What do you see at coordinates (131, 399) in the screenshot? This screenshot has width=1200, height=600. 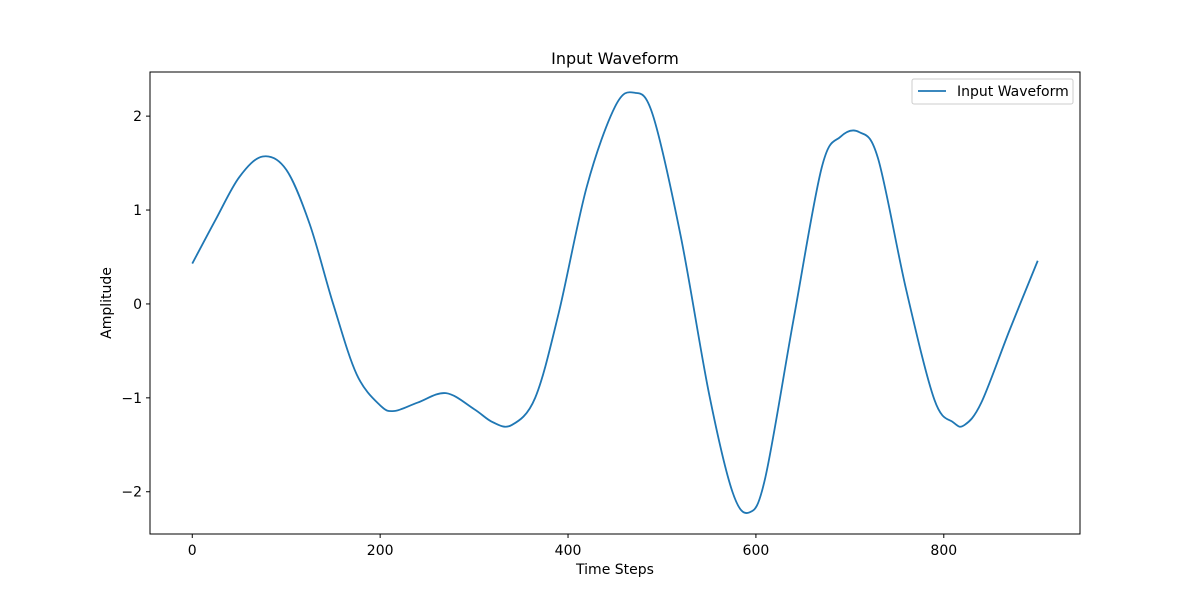 I see `y-tick-label: −1` at bounding box center [131, 399].